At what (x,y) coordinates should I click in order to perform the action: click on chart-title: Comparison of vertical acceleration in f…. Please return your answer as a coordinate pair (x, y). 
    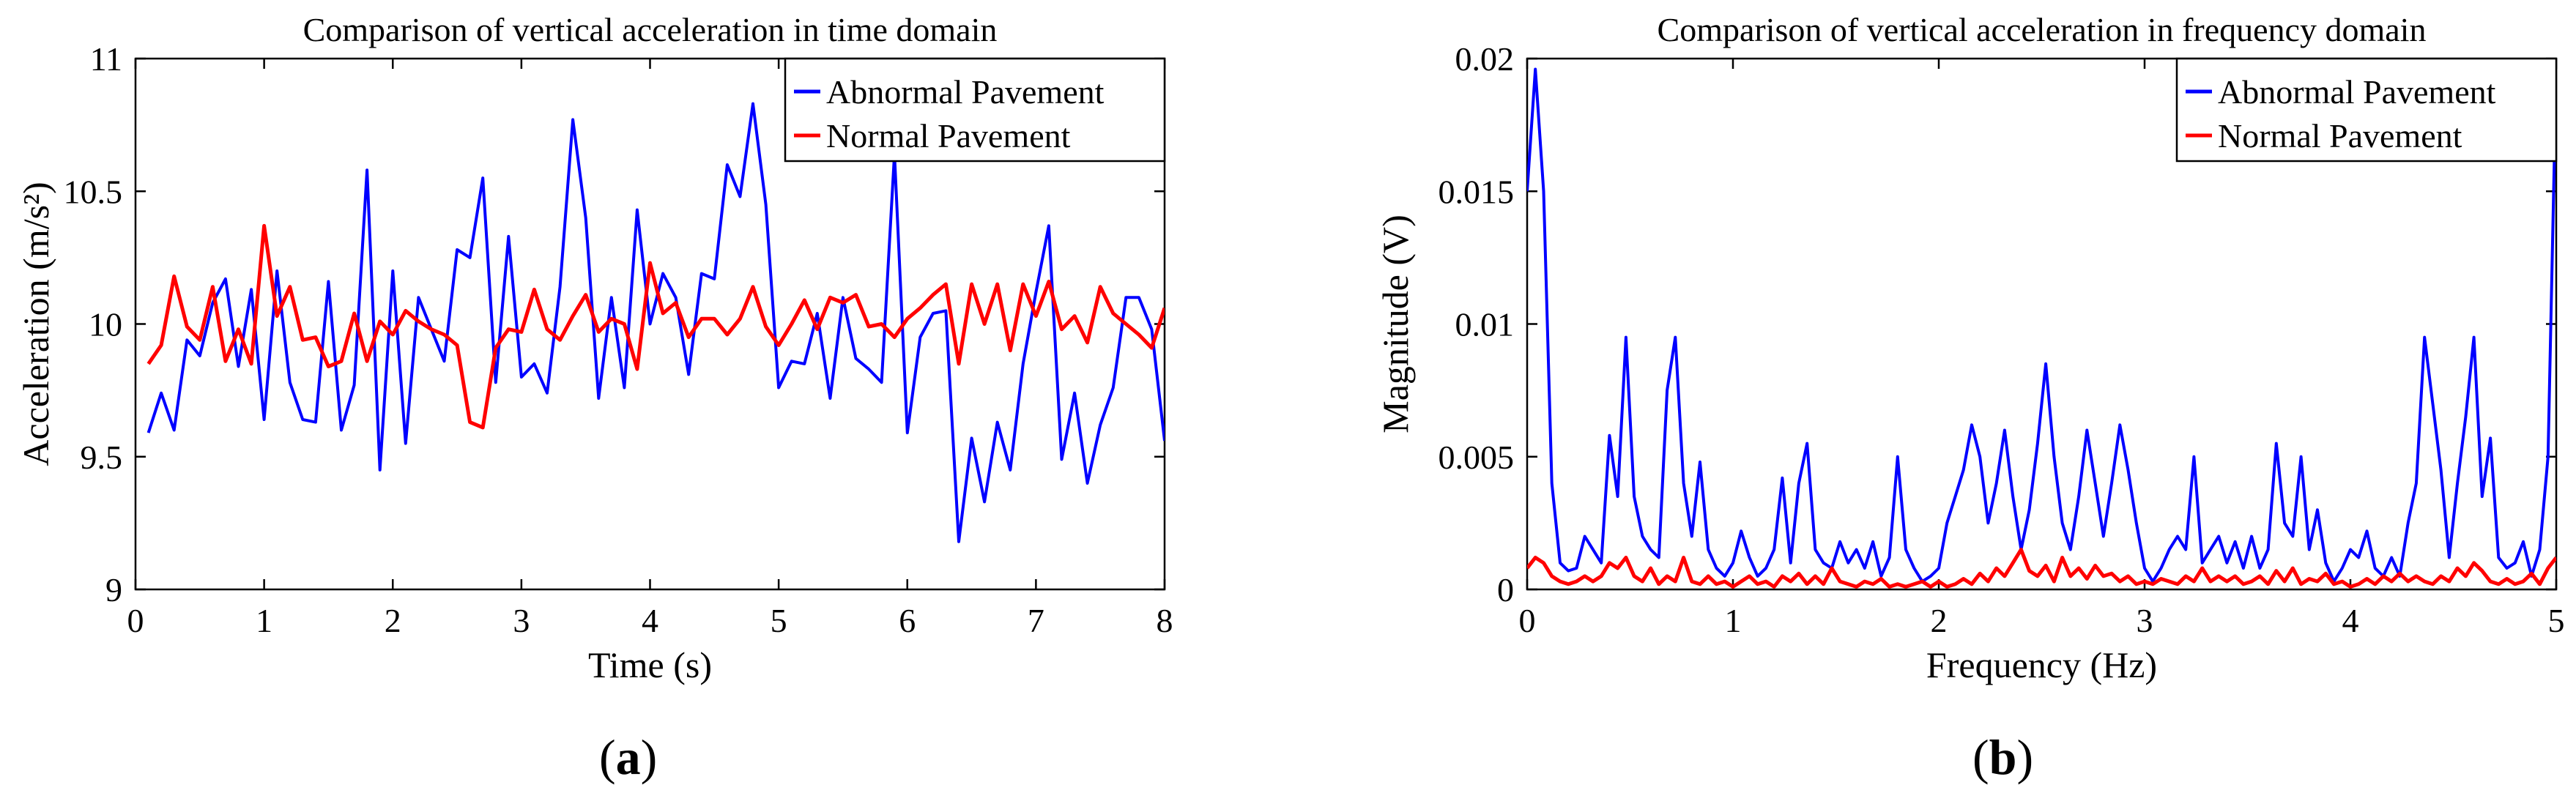
    Looking at the image, I should click on (2042, 29).